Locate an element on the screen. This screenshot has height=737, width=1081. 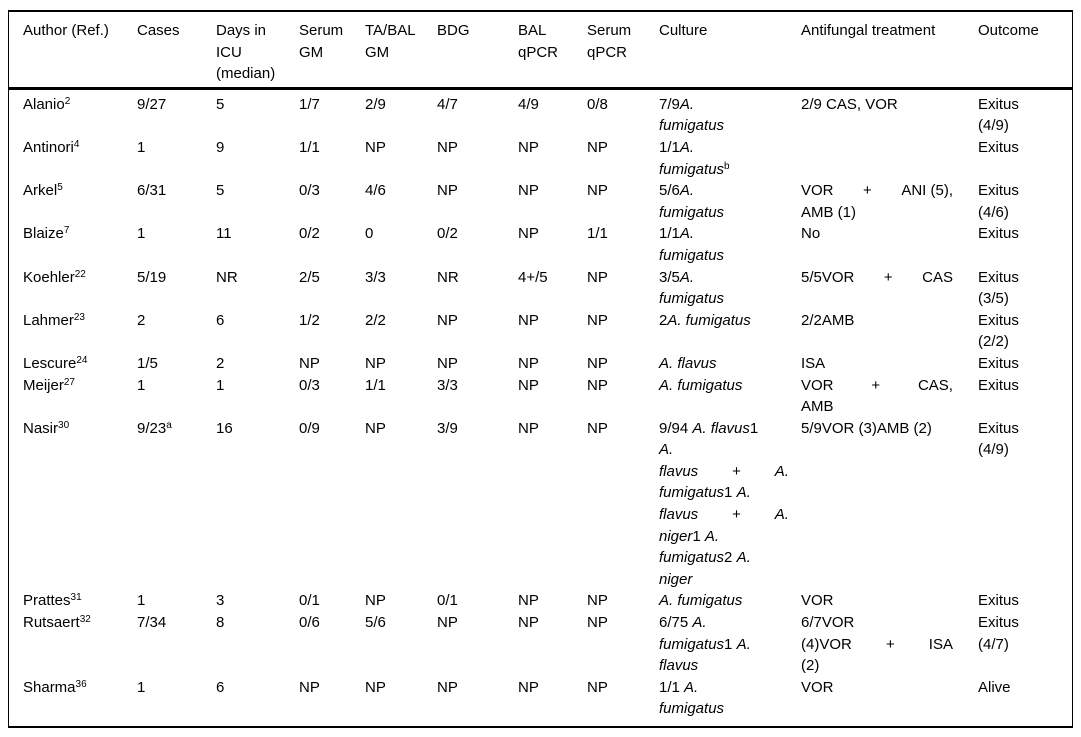
cell-serum-qpcr: 0/8 is located at coordinates (597, 104).